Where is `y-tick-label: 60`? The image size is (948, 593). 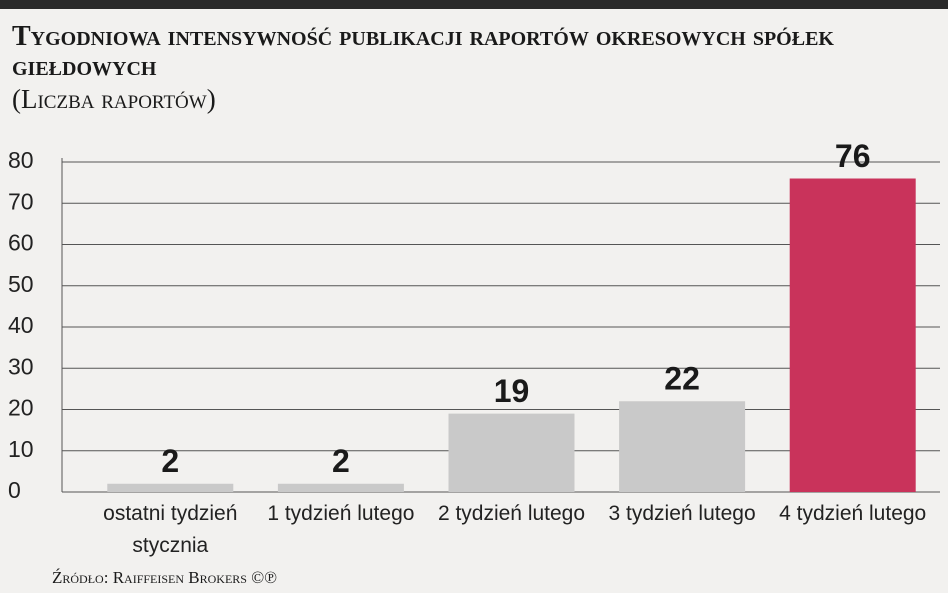
y-tick-label: 60 is located at coordinates (21, 243).